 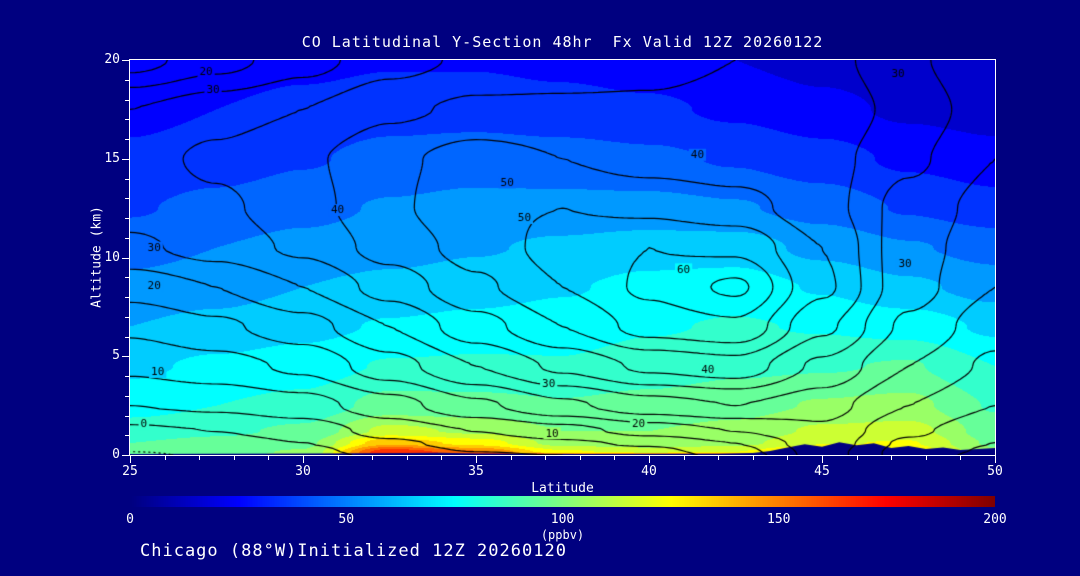 What do you see at coordinates (346, 519) in the screenshot?
I see `colorbar-tick-label: 50` at bounding box center [346, 519].